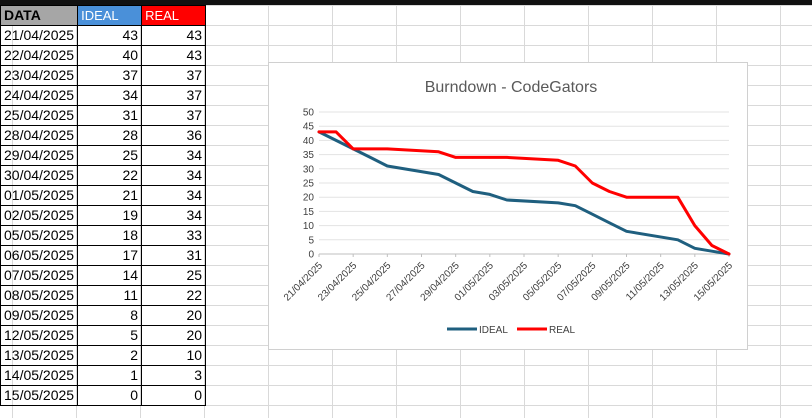 This screenshot has width=812, height=418. I want to click on cell-real: 3, so click(174, 376).